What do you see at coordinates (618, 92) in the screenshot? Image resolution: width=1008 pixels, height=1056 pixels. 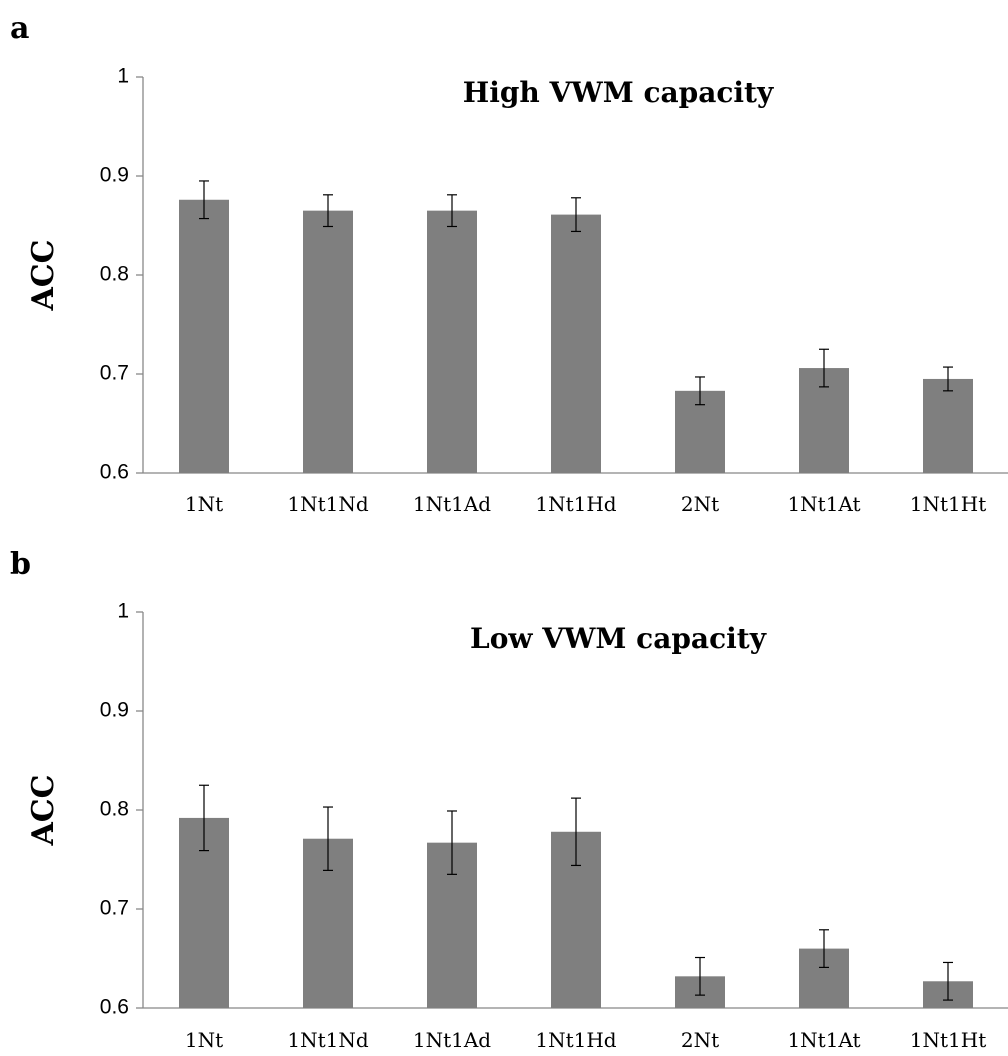 I see `chart-title: High VWM capacity` at bounding box center [618, 92].